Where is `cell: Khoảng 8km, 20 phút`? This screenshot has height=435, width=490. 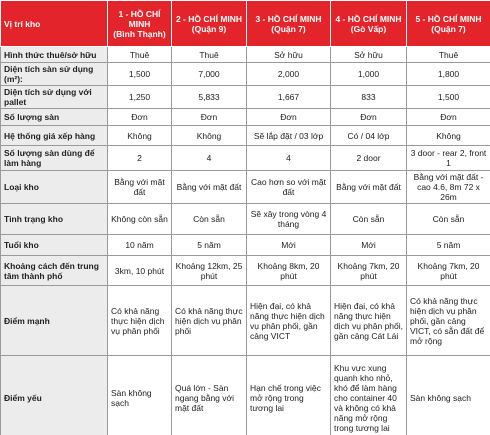
cell: Khoảng 8km, 20 phút is located at coordinates (288, 270).